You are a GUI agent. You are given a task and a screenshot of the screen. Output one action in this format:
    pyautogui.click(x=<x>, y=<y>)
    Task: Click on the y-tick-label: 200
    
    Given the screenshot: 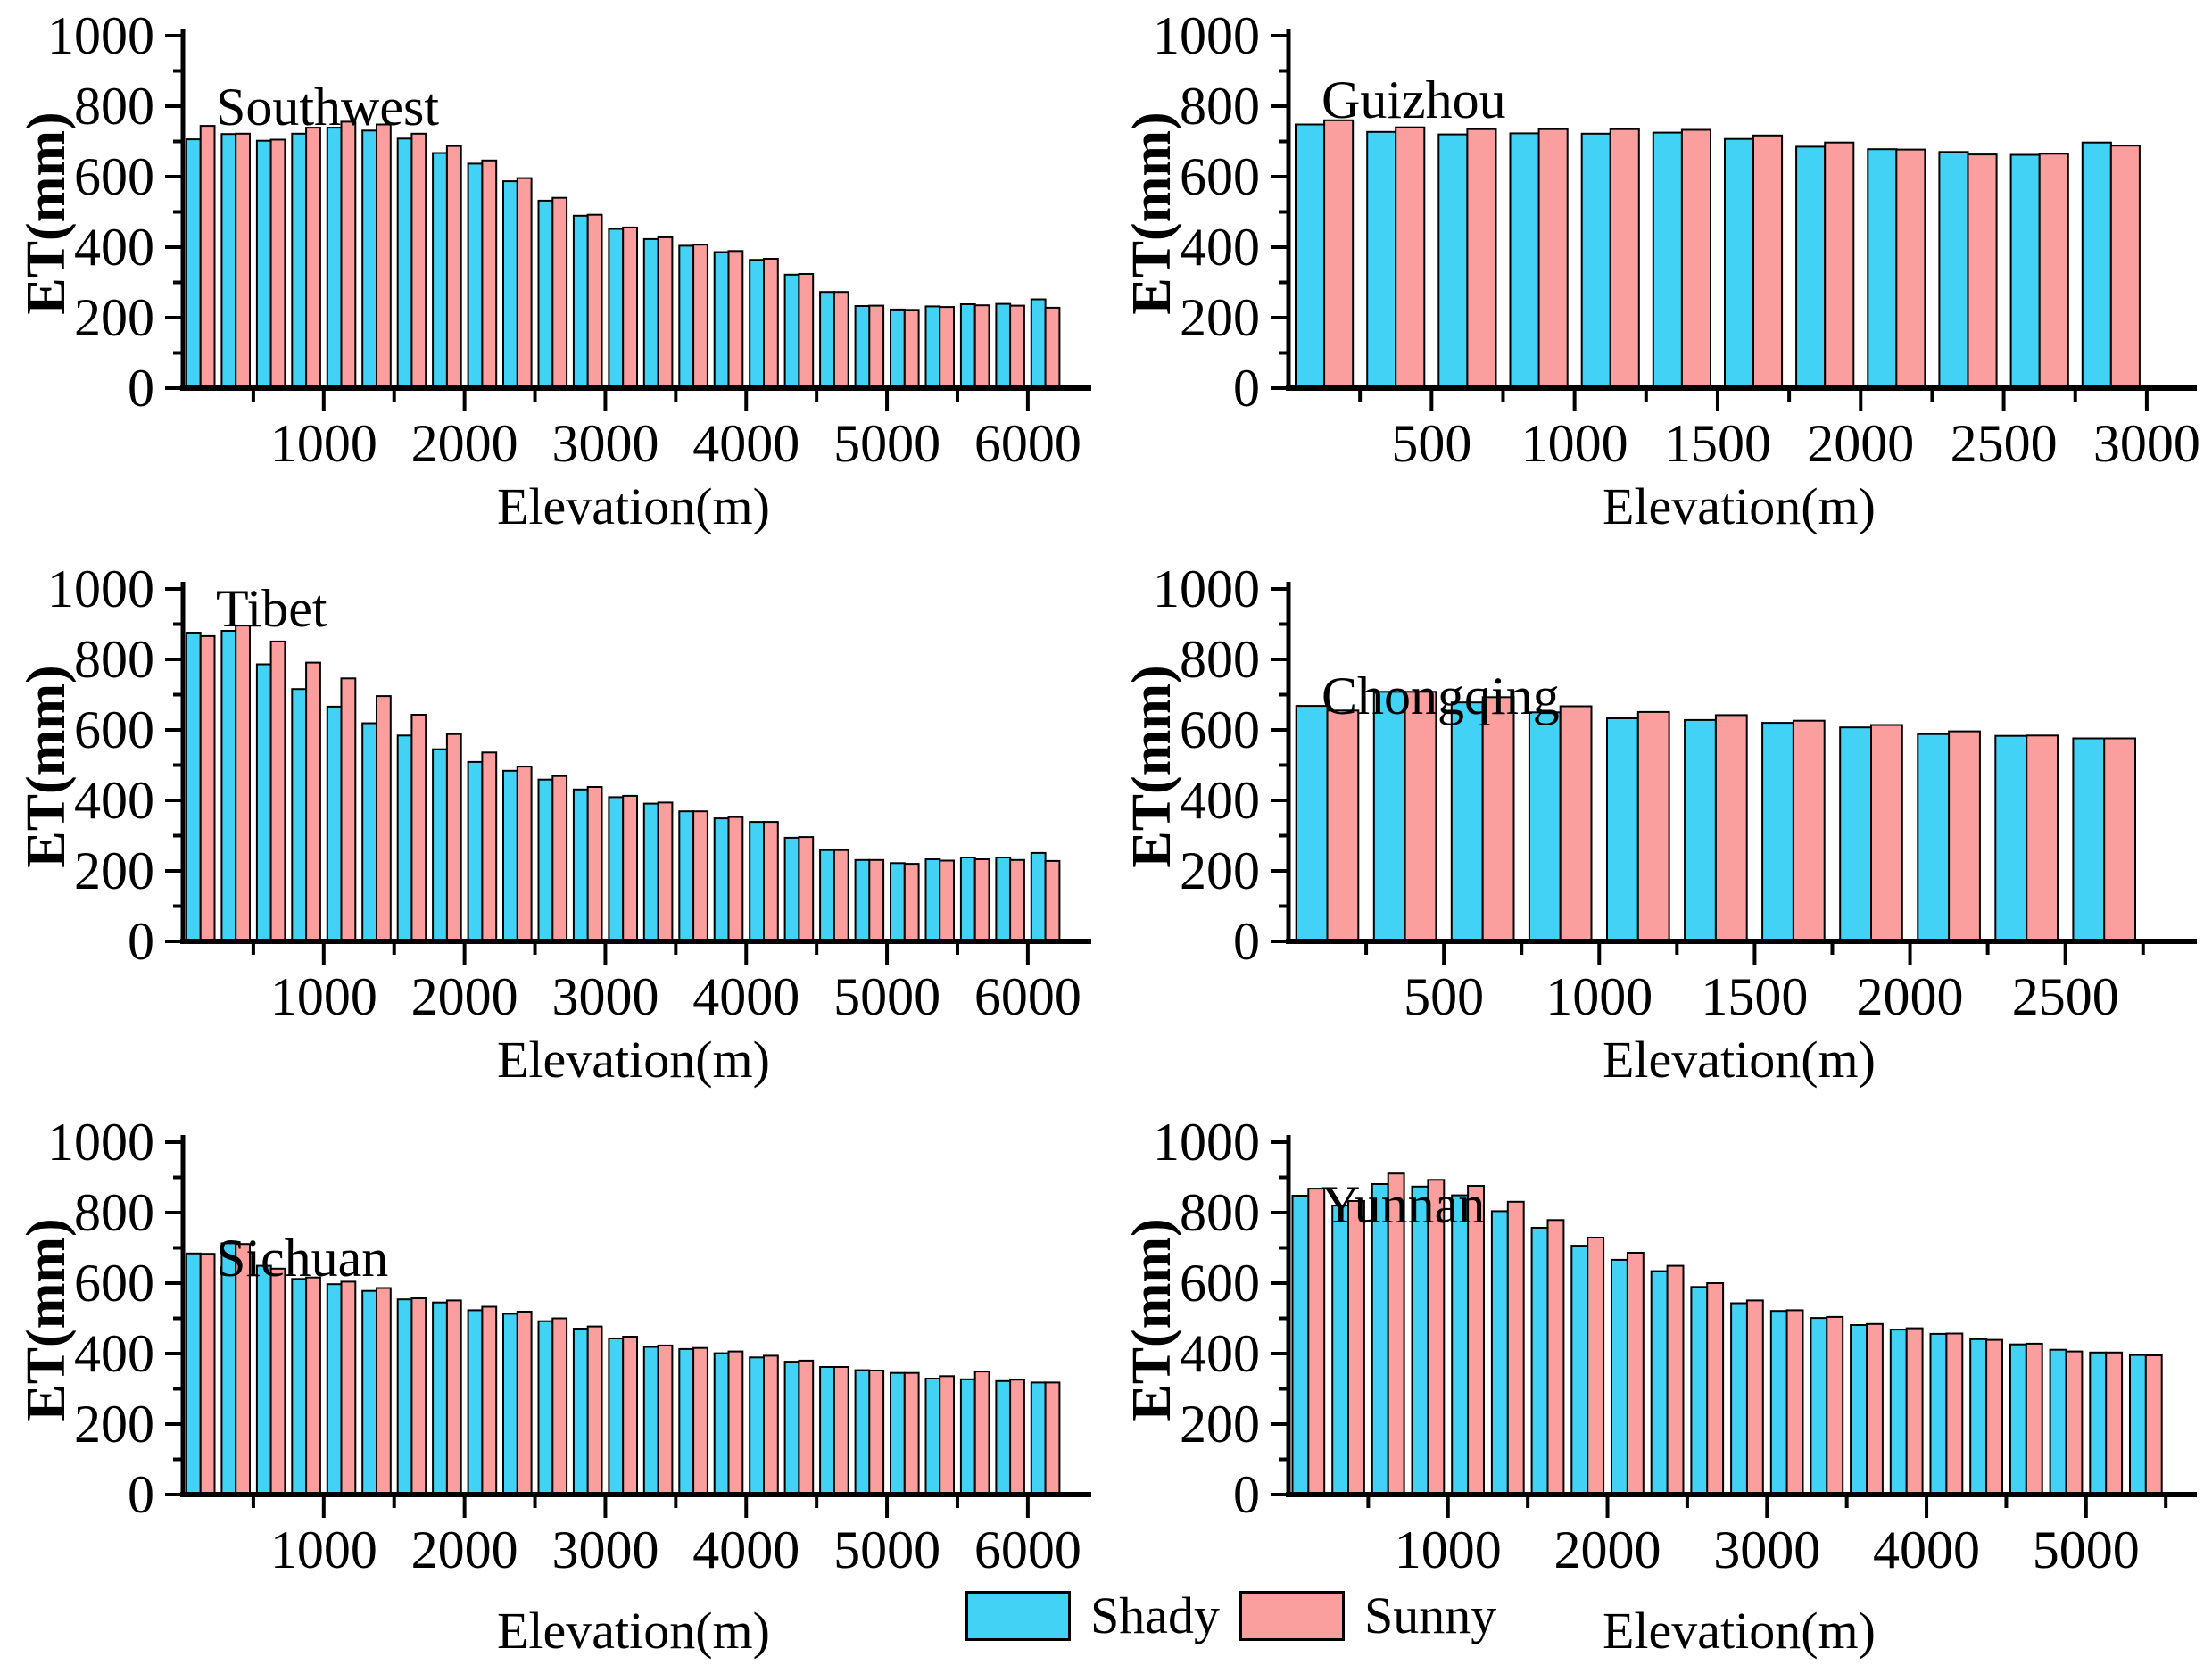 What is the action you would take?
    pyautogui.click(x=114, y=870)
    